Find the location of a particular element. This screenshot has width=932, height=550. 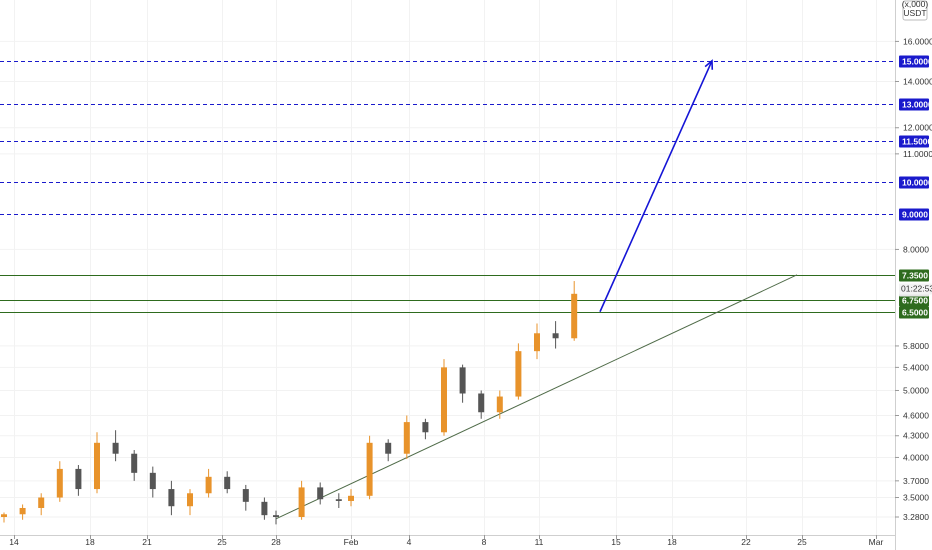

y-tick-label: 3.5000 is located at coordinates (916, 498).